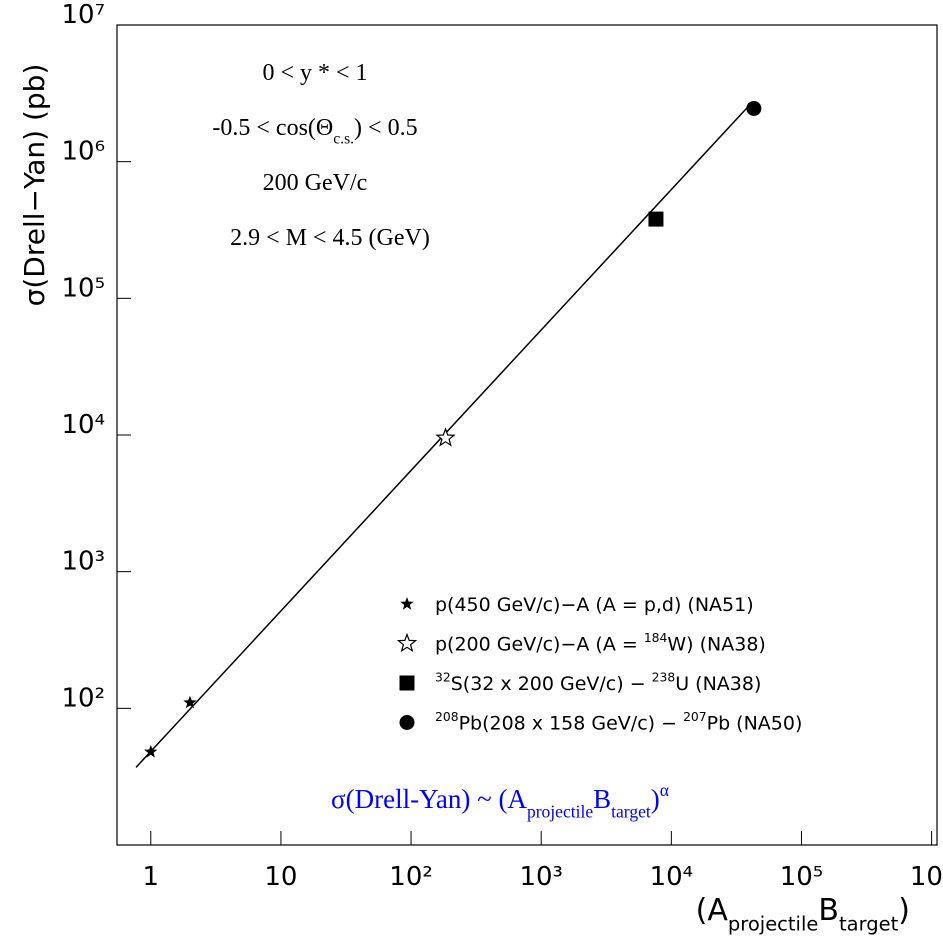 The width and height of the screenshot is (943, 938). What do you see at coordinates (83, 152) in the screenshot?
I see `y-tick-label: 10⁶` at bounding box center [83, 152].